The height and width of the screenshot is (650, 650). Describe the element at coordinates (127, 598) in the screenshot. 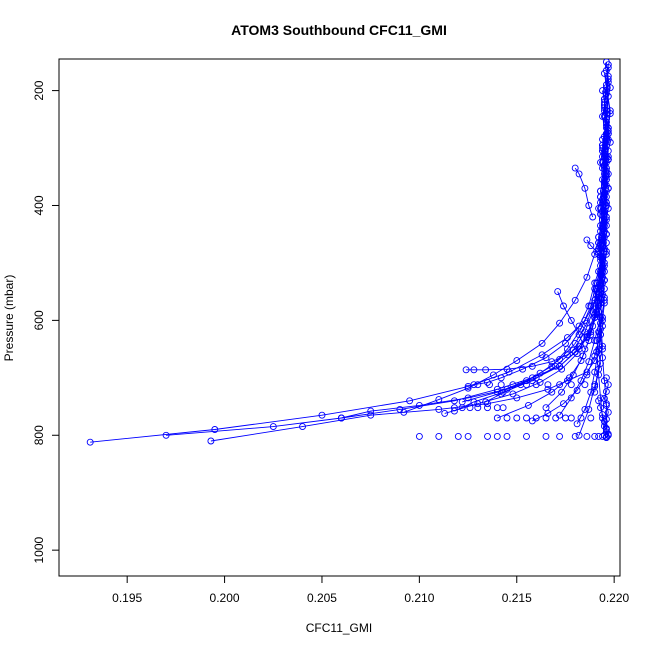

I see `x-tick-label: 0.195` at that location.